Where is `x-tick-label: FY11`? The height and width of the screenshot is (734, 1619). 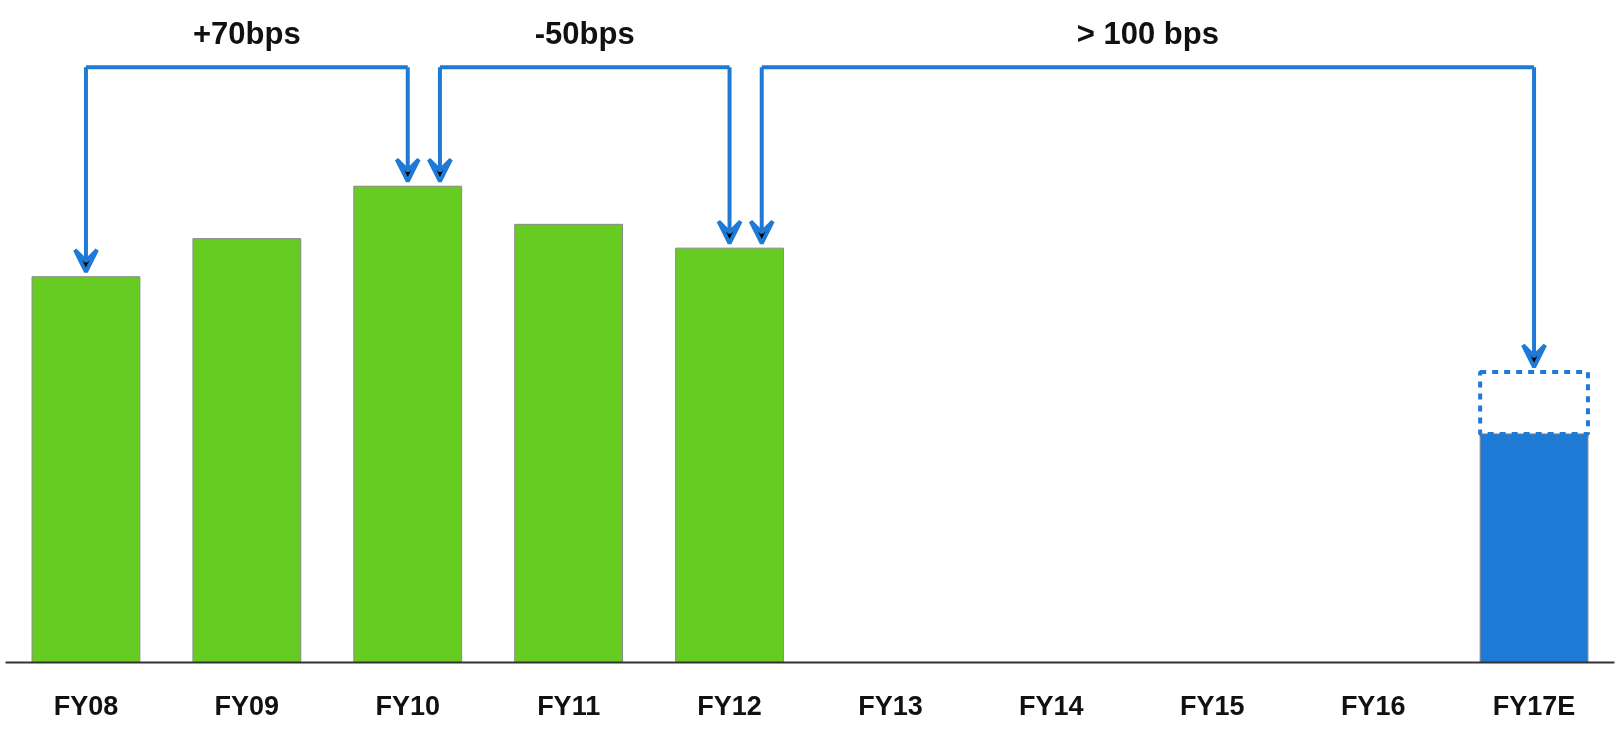
x-tick-label: FY11 is located at coordinates (569, 705).